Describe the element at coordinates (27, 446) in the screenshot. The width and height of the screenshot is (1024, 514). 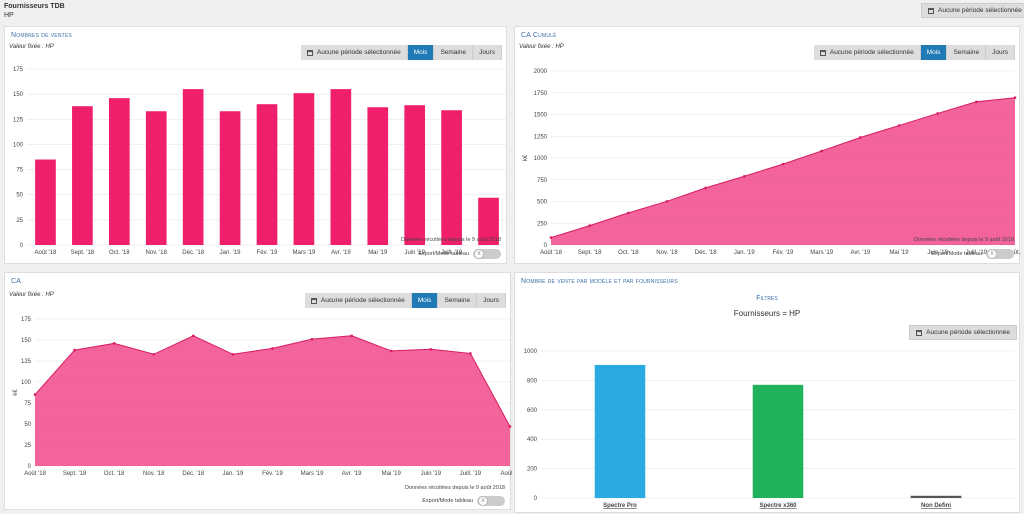
I see `y-tick-label: 25` at that location.